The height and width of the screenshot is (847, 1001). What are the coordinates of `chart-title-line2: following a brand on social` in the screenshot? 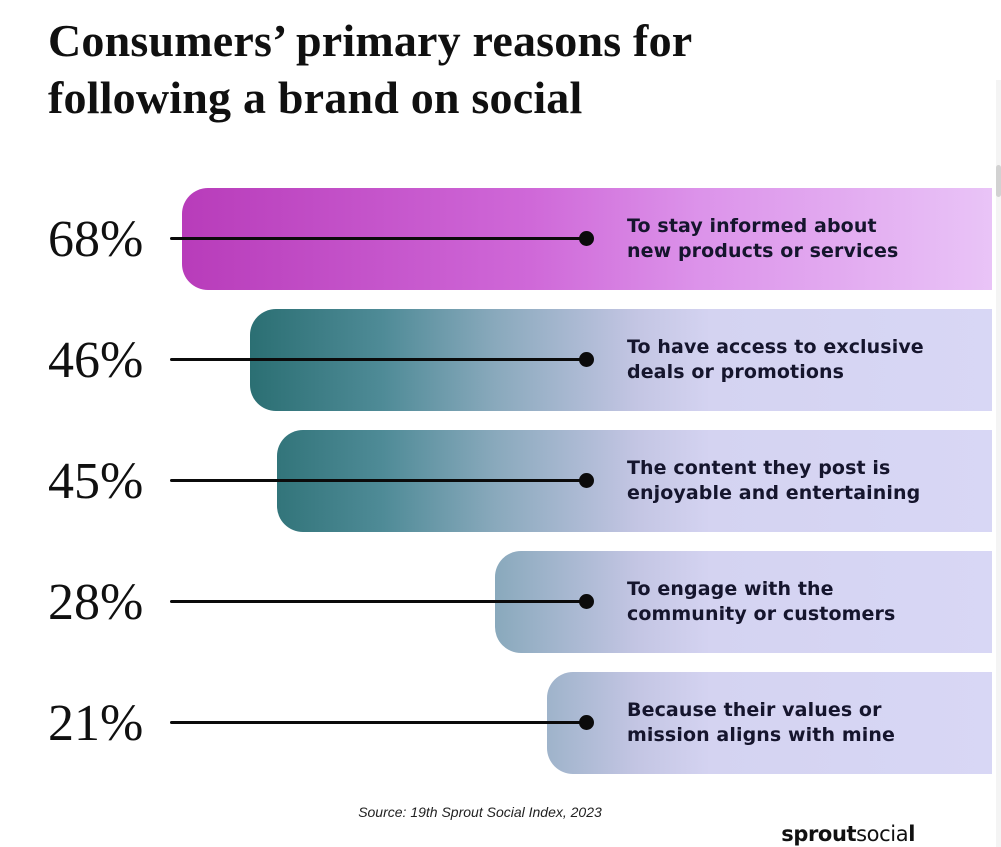 It's located at (315, 97).